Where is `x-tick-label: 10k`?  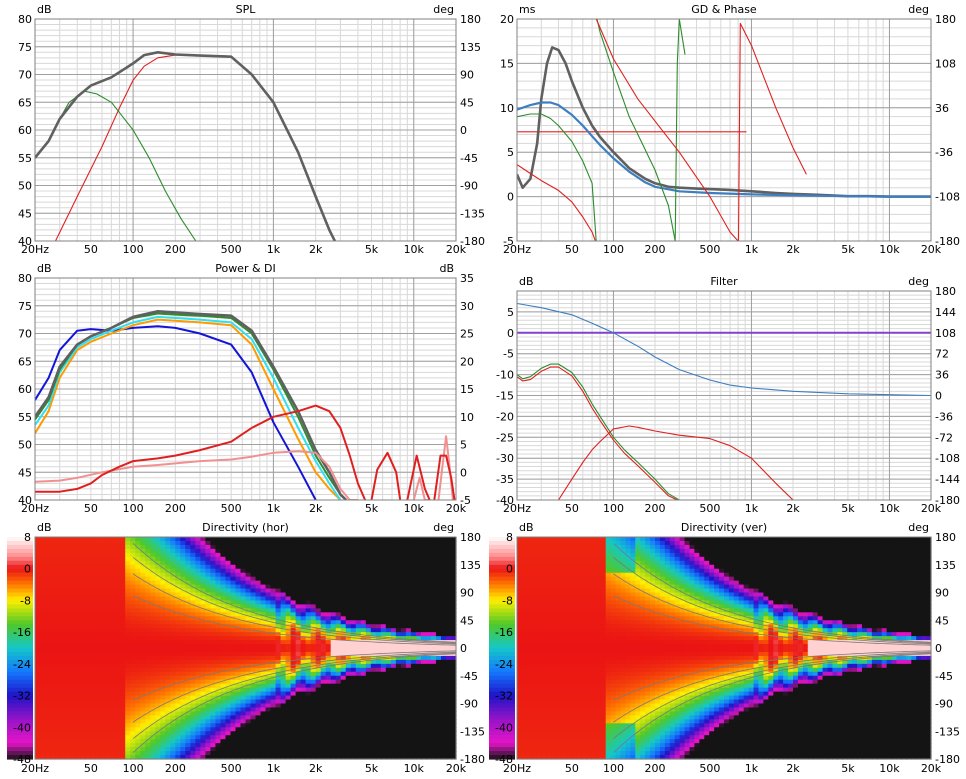
x-tick-label: 10k is located at coordinates (414, 249).